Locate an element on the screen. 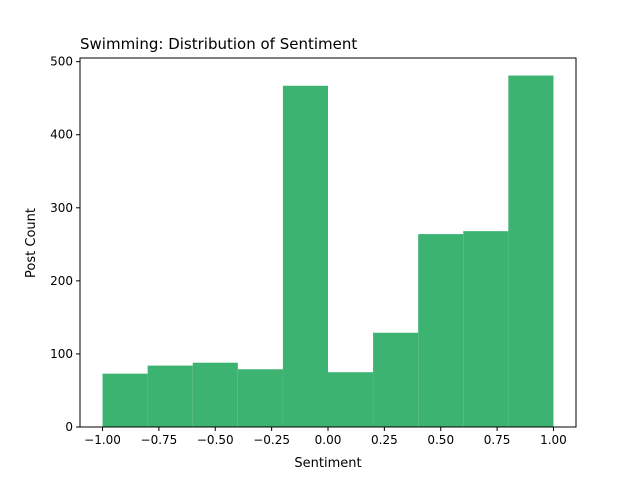  x-tick-label: 0.50 is located at coordinates (440, 440).